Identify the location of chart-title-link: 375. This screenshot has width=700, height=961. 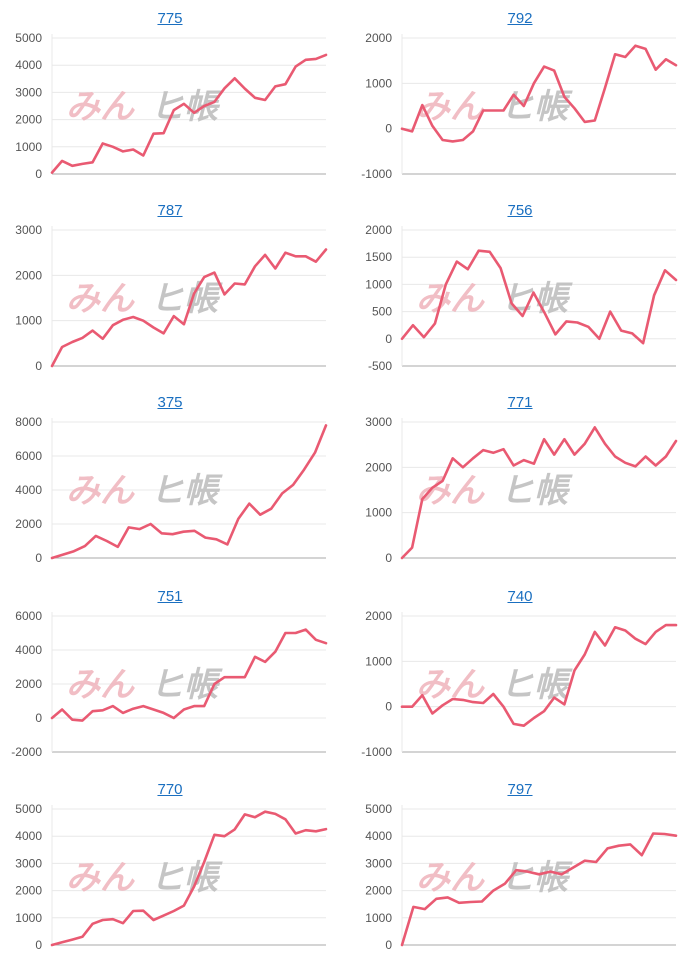
(170, 402).